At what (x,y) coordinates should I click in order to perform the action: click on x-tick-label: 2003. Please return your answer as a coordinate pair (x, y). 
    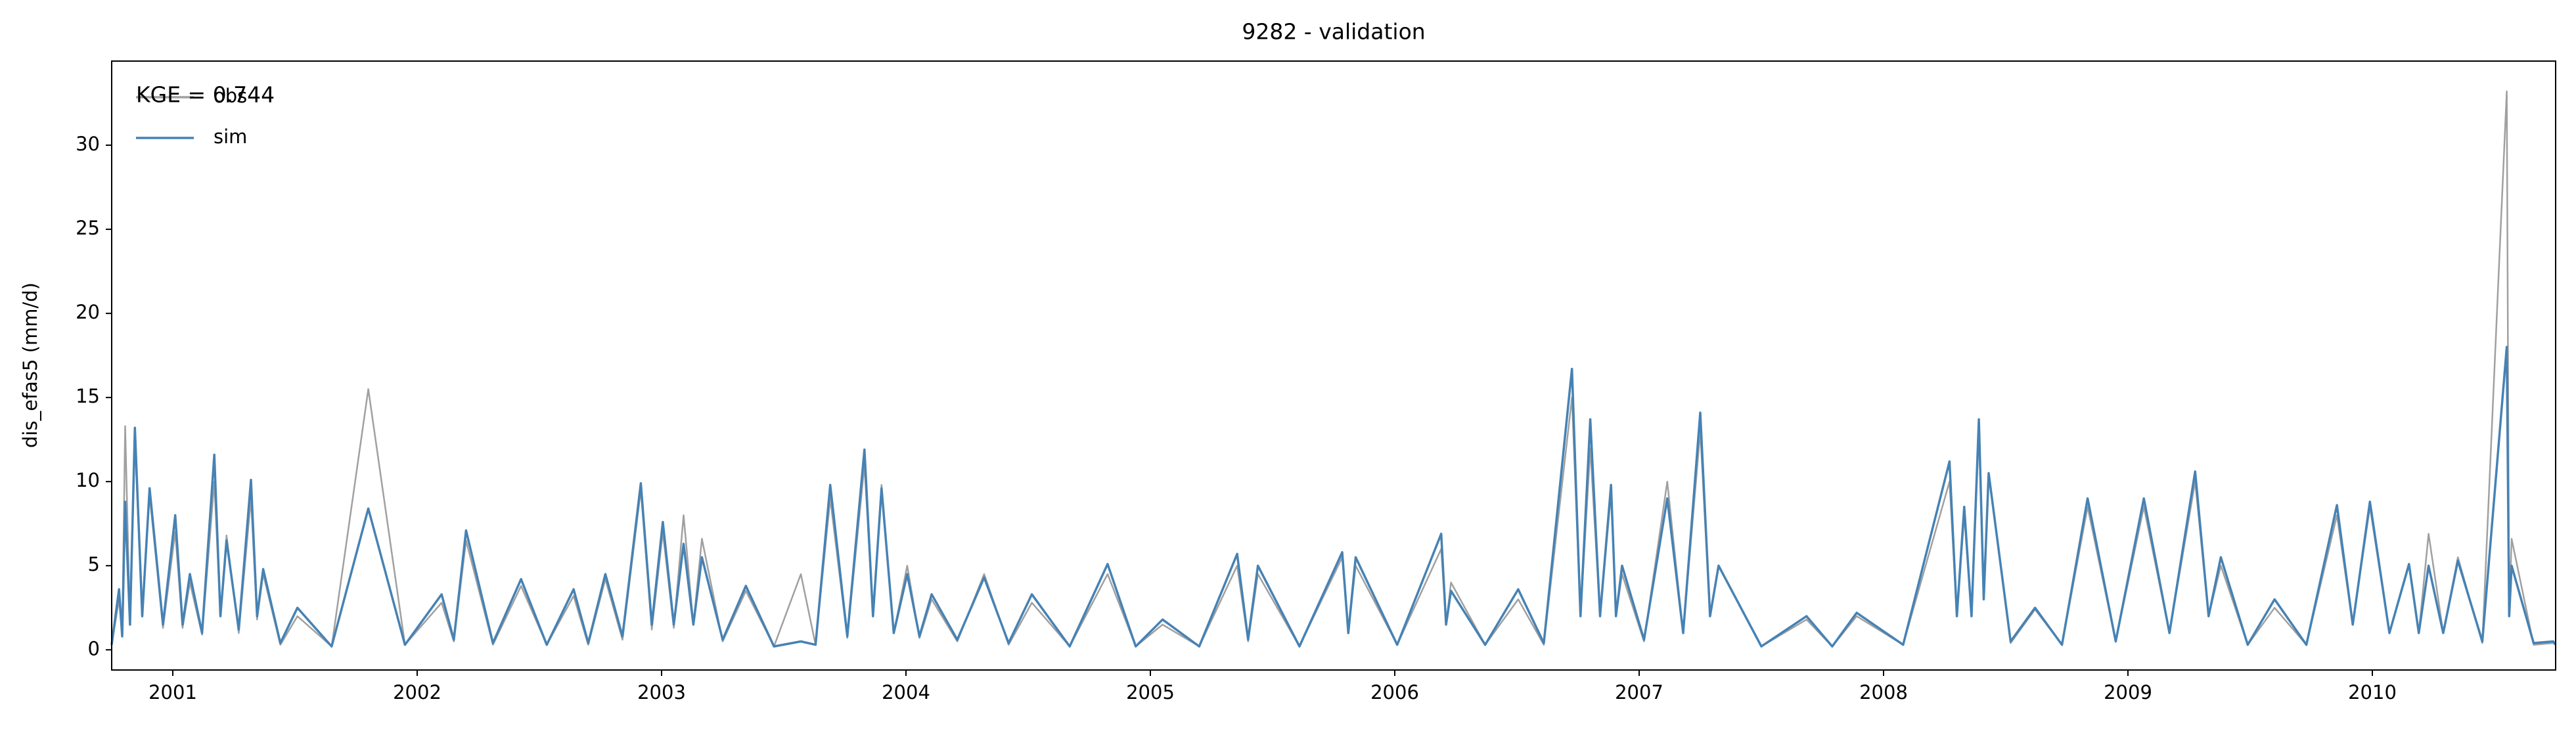
    Looking at the image, I should click on (661, 692).